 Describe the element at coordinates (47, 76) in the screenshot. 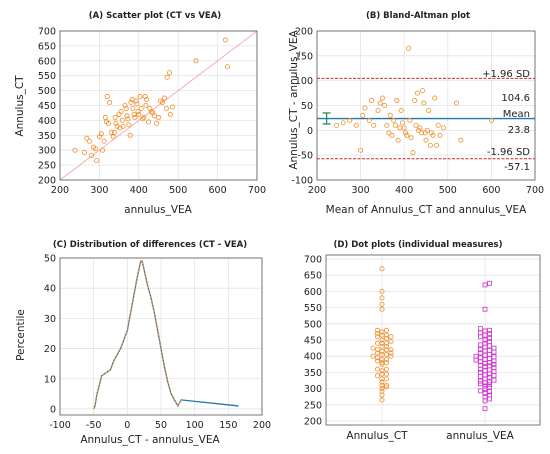

I see `y-tick-label: 550` at that location.